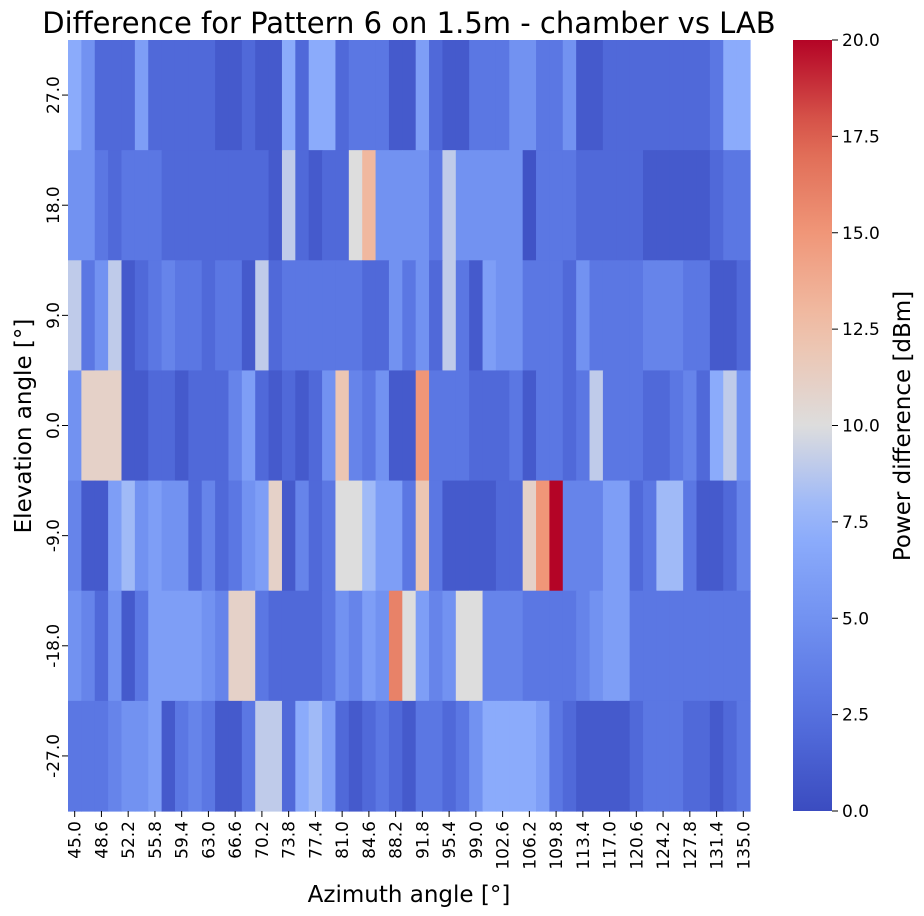 This screenshot has height=916, width=924. What do you see at coordinates (370, 840) in the screenshot?
I see `x-tick-label: 84.6` at bounding box center [370, 840].